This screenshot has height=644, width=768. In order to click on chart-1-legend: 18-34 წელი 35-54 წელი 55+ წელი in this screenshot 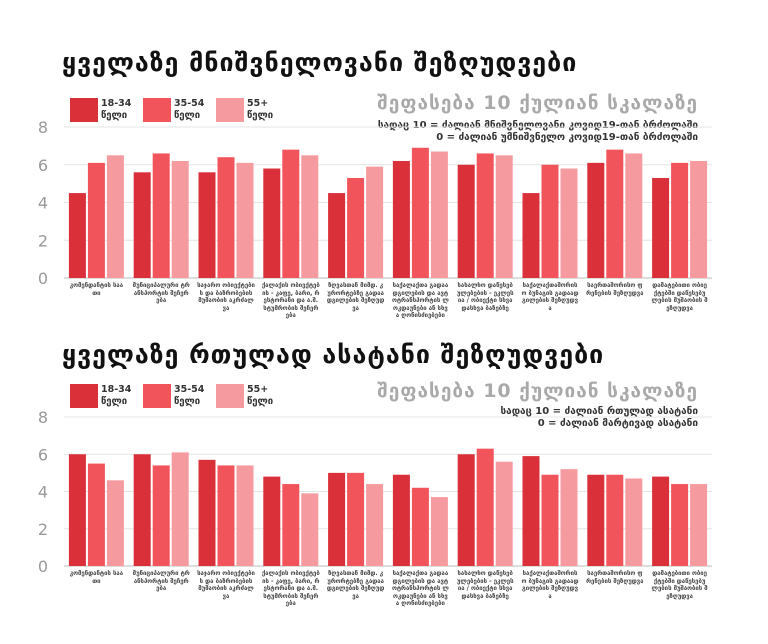, I will do `click(175, 110)`.